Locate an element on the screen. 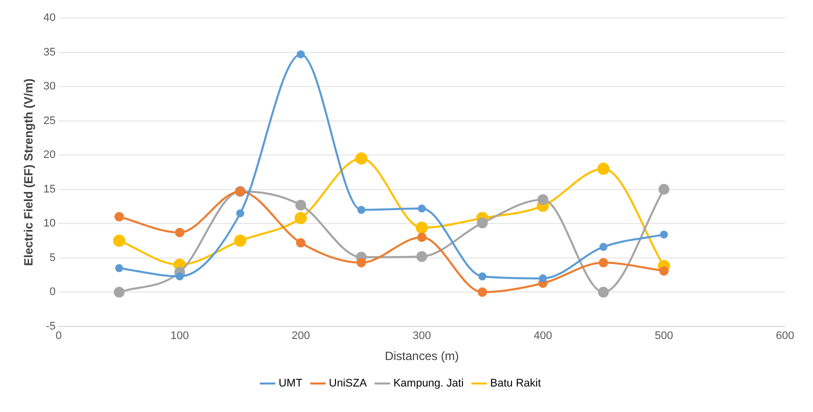  x-tick-label: 300 is located at coordinates (421, 336).